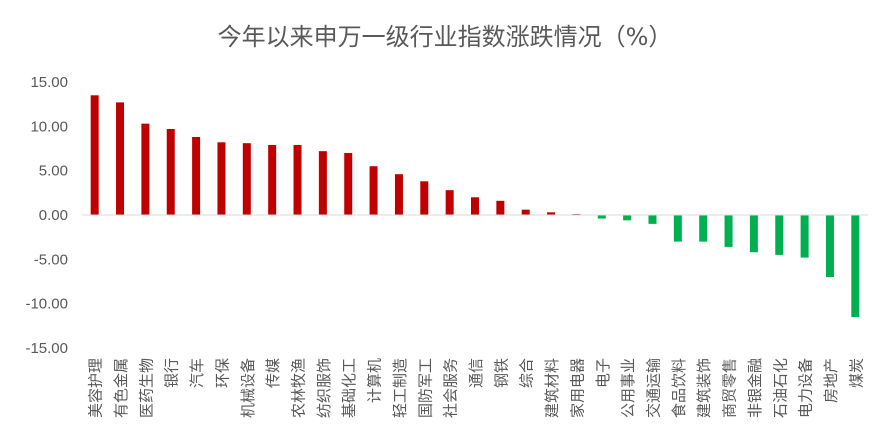 This screenshot has height=448, width=890. Describe the element at coordinates (196, 175) in the screenshot. I see `bar-汽车` at that location.